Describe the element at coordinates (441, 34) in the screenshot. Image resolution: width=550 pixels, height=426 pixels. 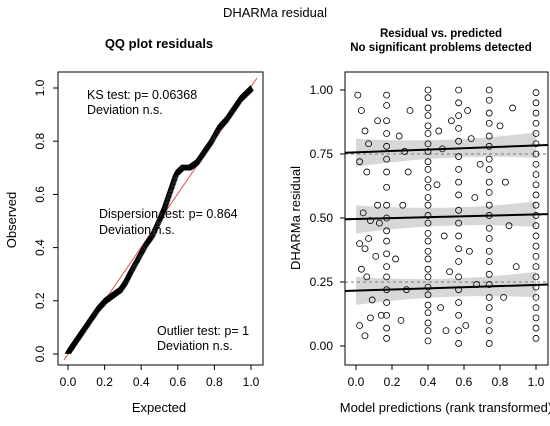
I see `rp-plot-title: Residual vs. predicted` at that location.